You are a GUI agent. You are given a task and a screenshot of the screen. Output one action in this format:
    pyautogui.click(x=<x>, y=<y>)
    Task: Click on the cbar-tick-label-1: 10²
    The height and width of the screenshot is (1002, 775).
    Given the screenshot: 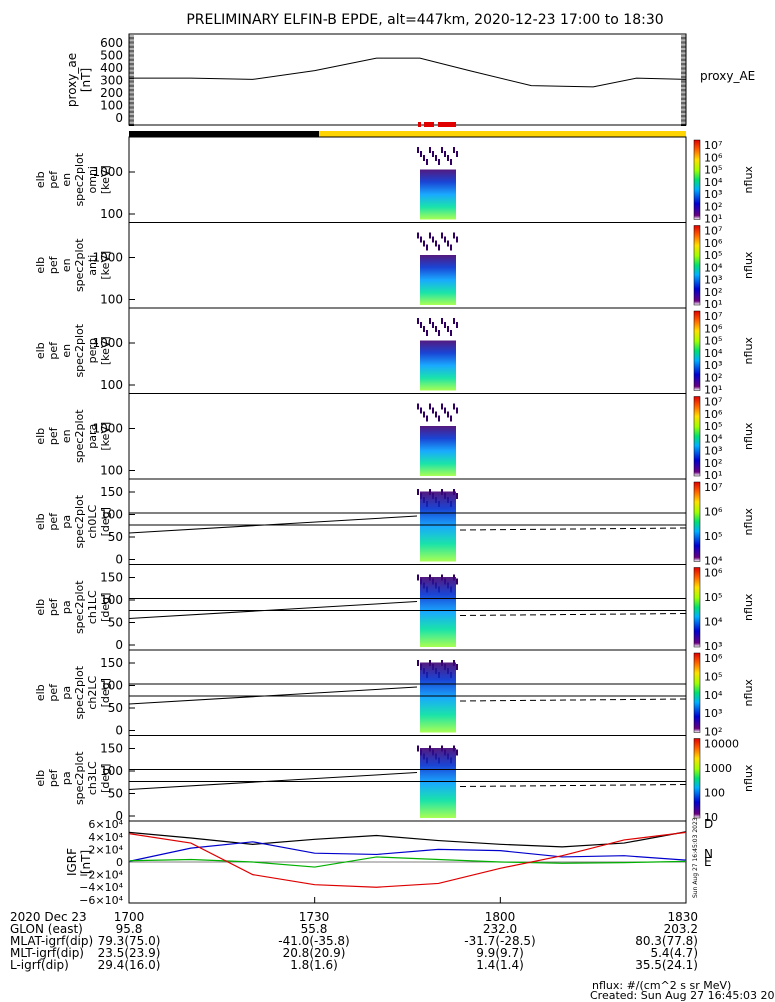 What is the action you would take?
    pyautogui.click(x=713, y=292)
    